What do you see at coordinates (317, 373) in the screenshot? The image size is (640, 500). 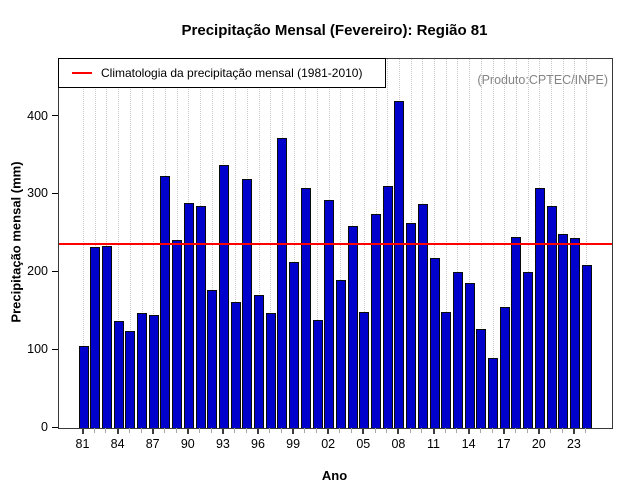 I see `bar-2001` at bounding box center [317, 373].